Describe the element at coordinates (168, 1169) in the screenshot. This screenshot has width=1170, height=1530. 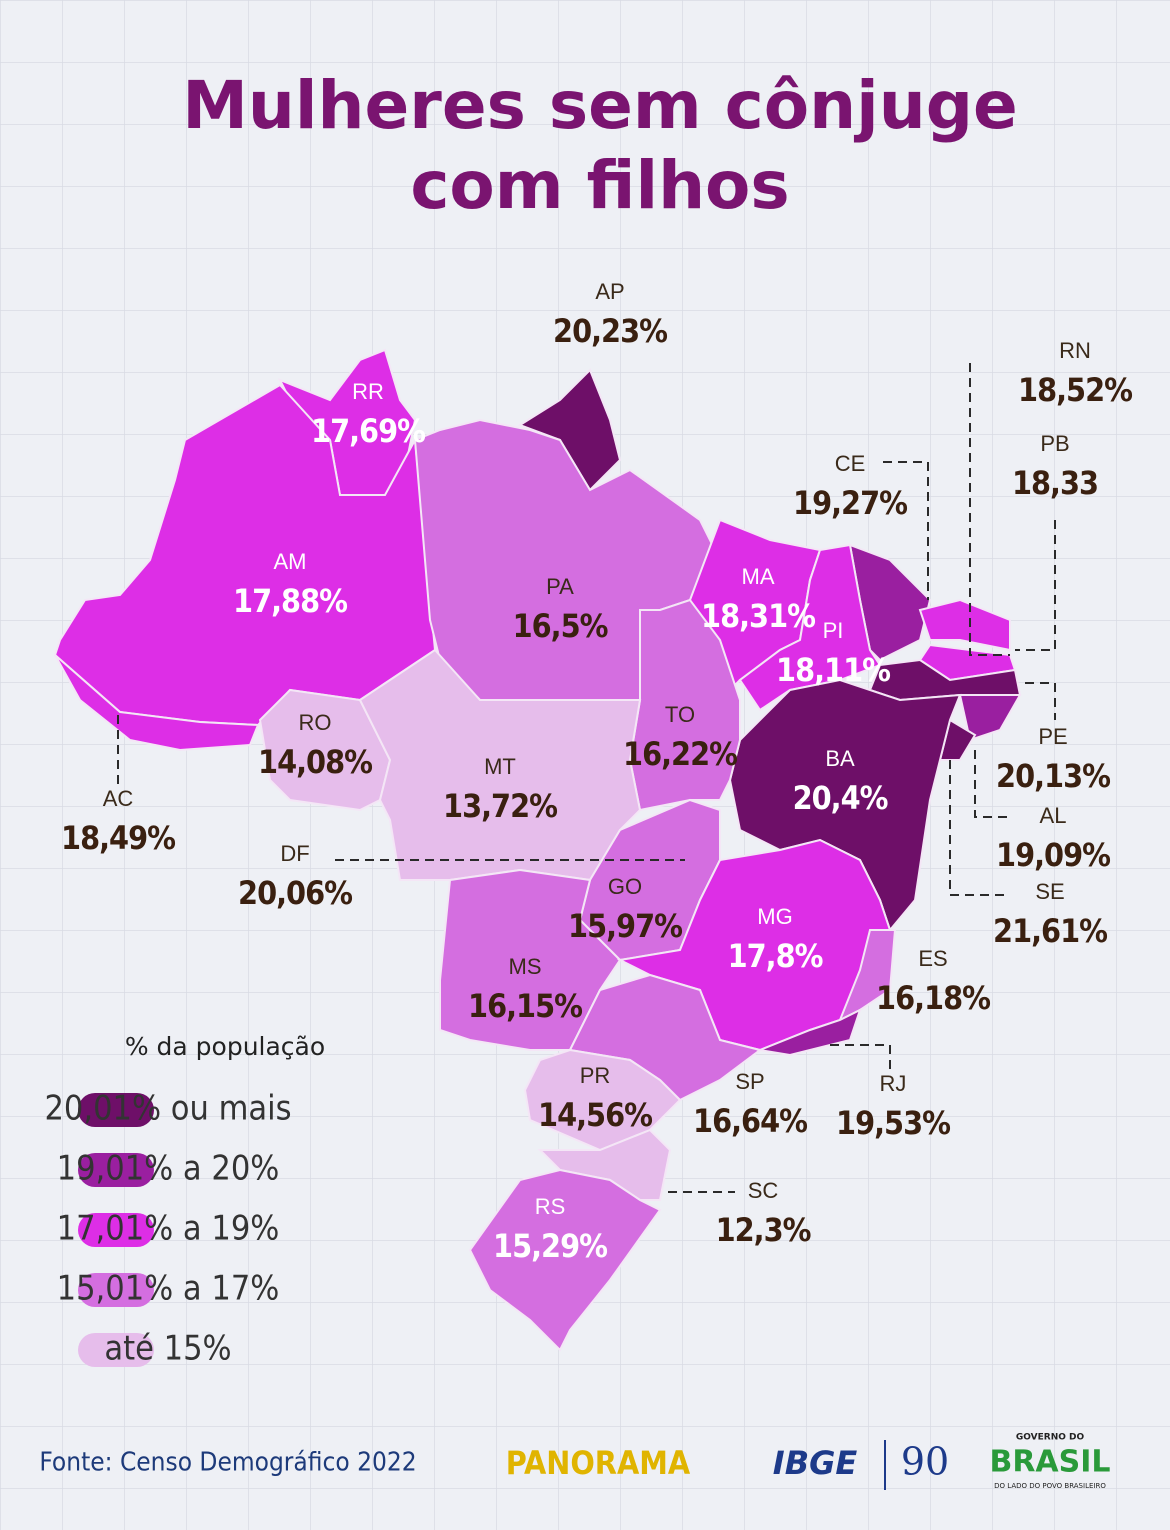
I see `legend-label: 19,01% a 20%` at that location.